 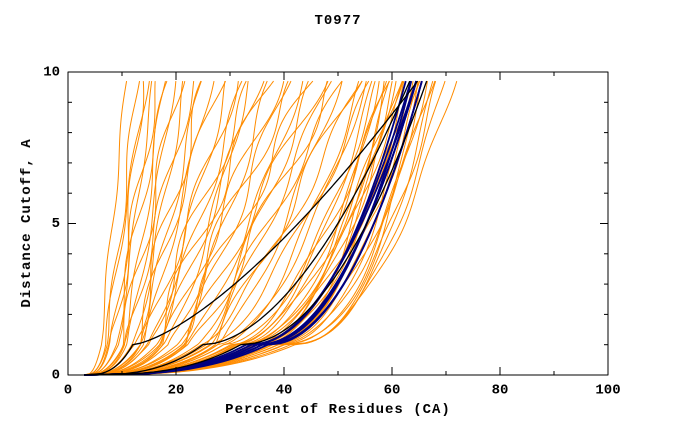 What do you see at coordinates (27, 223) in the screenshot?
I see `y-axis-label: Distance Cutoff, A` at bounding box center [27, 223].